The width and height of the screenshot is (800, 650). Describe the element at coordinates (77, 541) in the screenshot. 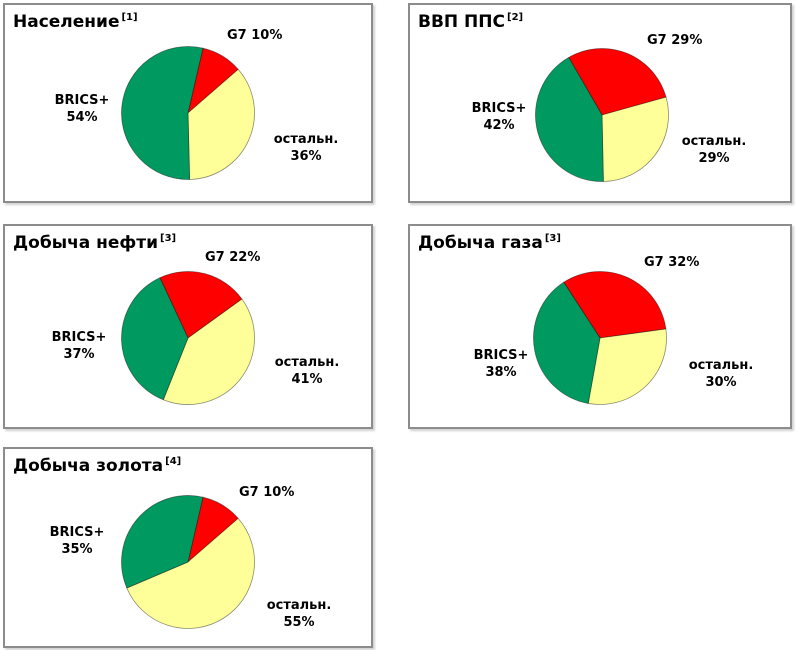

I see `slice-label-brics: BRICS+ 35%` at that location.